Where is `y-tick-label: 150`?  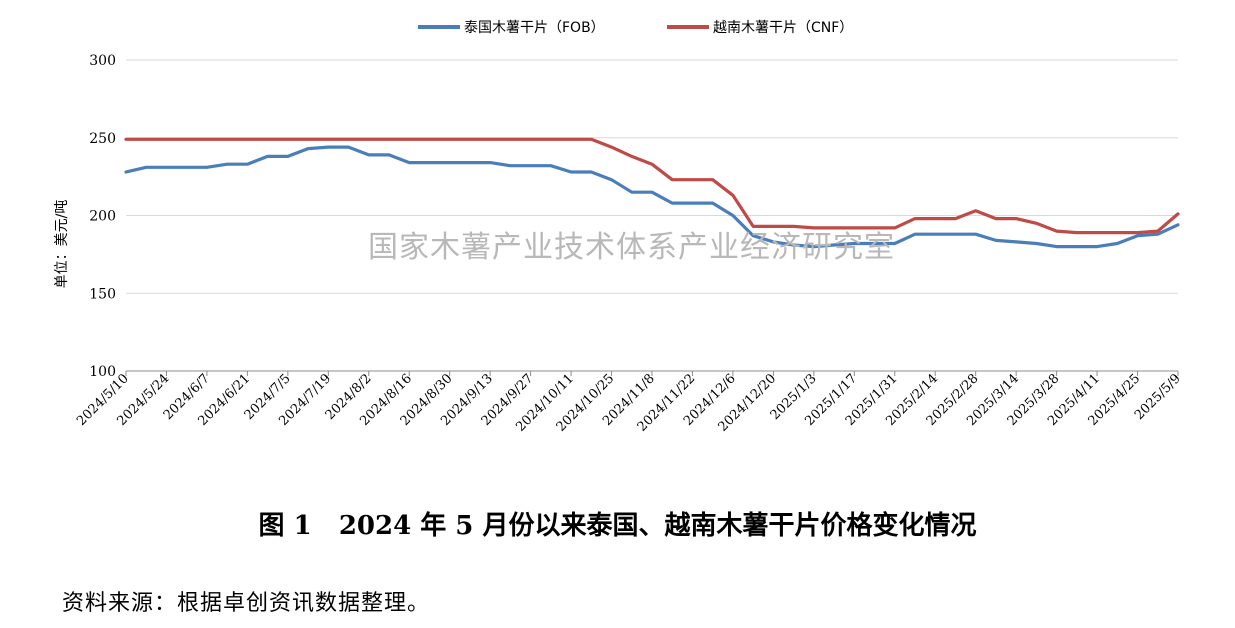 y-tick-label: 150 is located at coordinates (102, 294).